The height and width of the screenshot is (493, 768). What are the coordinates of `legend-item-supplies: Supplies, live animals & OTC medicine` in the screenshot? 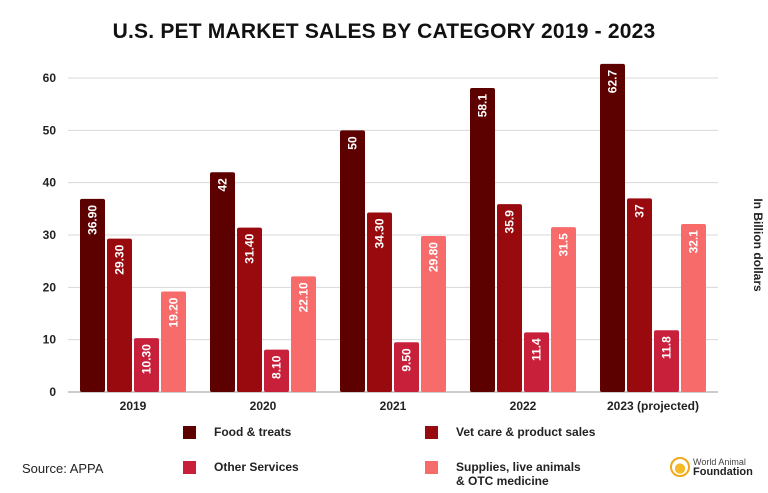 It's located at (503, 474).